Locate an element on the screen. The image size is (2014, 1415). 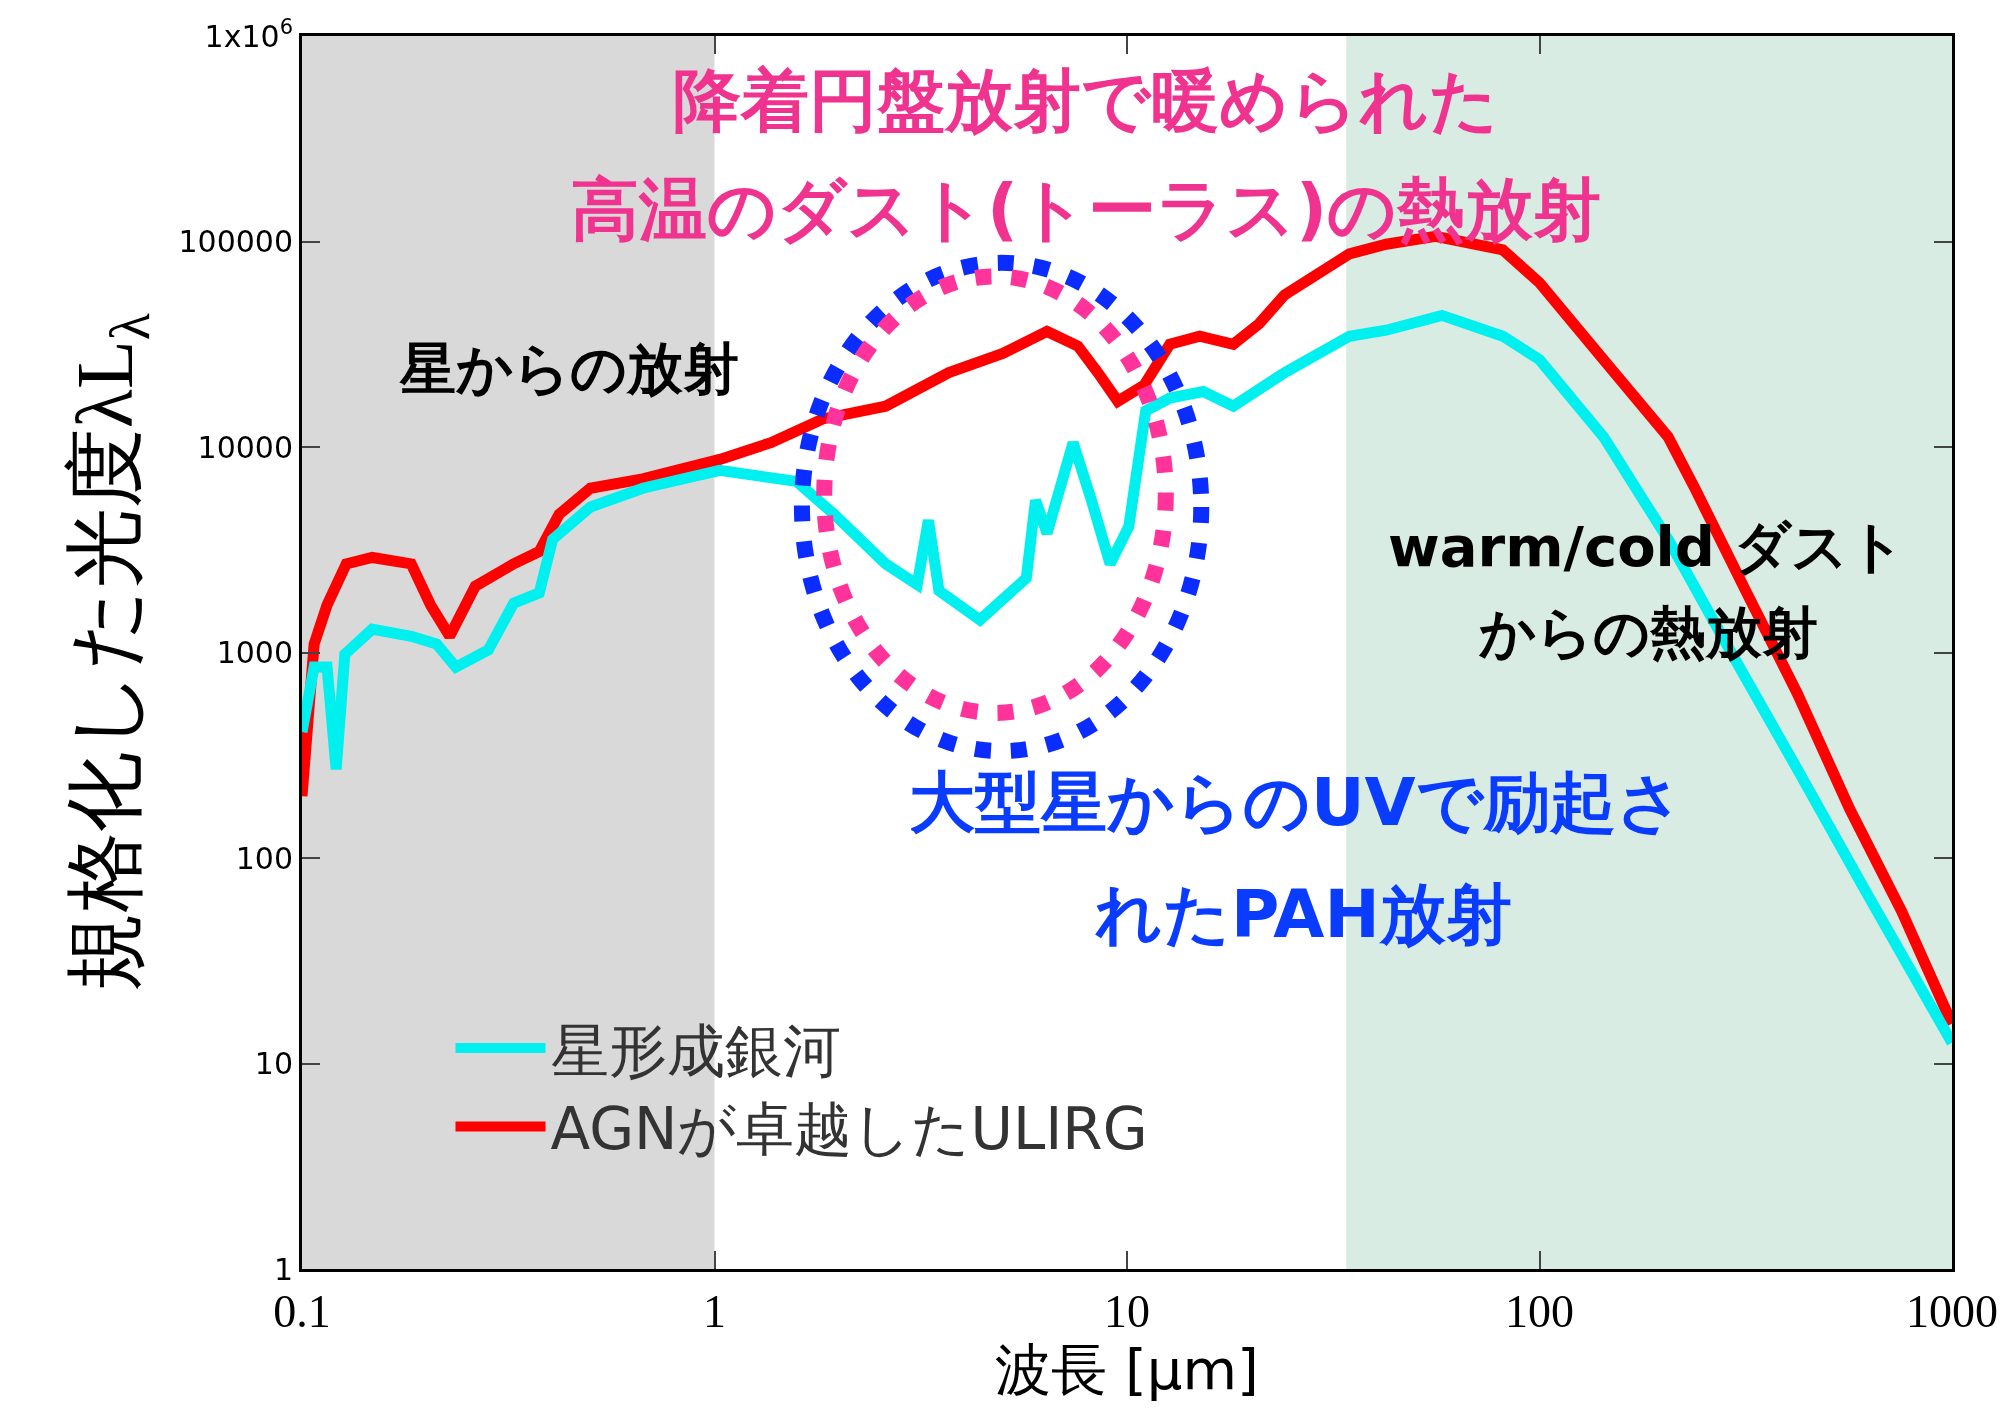
x-tick-label: 10 is located at coordinates (1127, 1312).